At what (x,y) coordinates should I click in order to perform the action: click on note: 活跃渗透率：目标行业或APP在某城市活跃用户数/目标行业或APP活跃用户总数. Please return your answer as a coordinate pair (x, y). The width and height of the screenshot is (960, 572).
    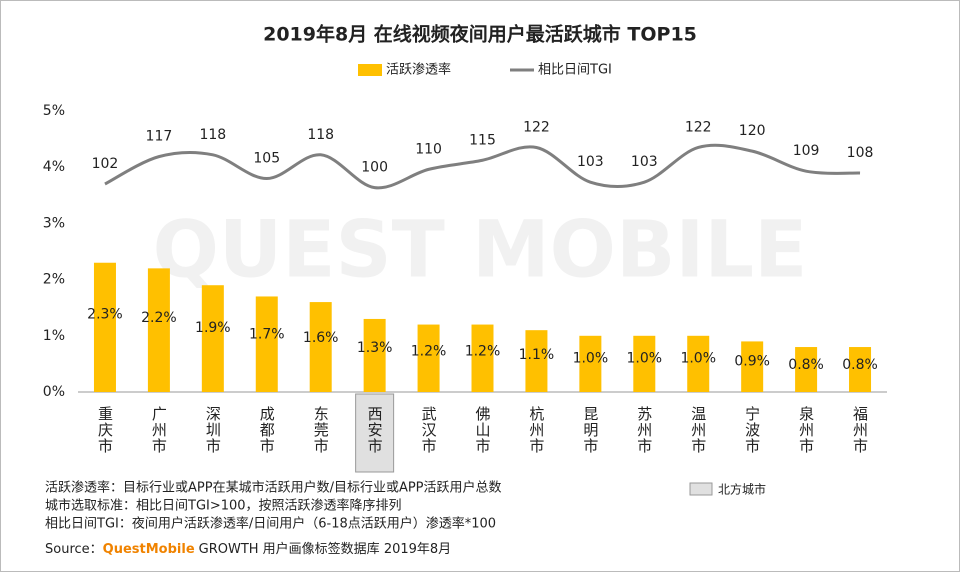
    Looking at the image, I should click on (273, 488).